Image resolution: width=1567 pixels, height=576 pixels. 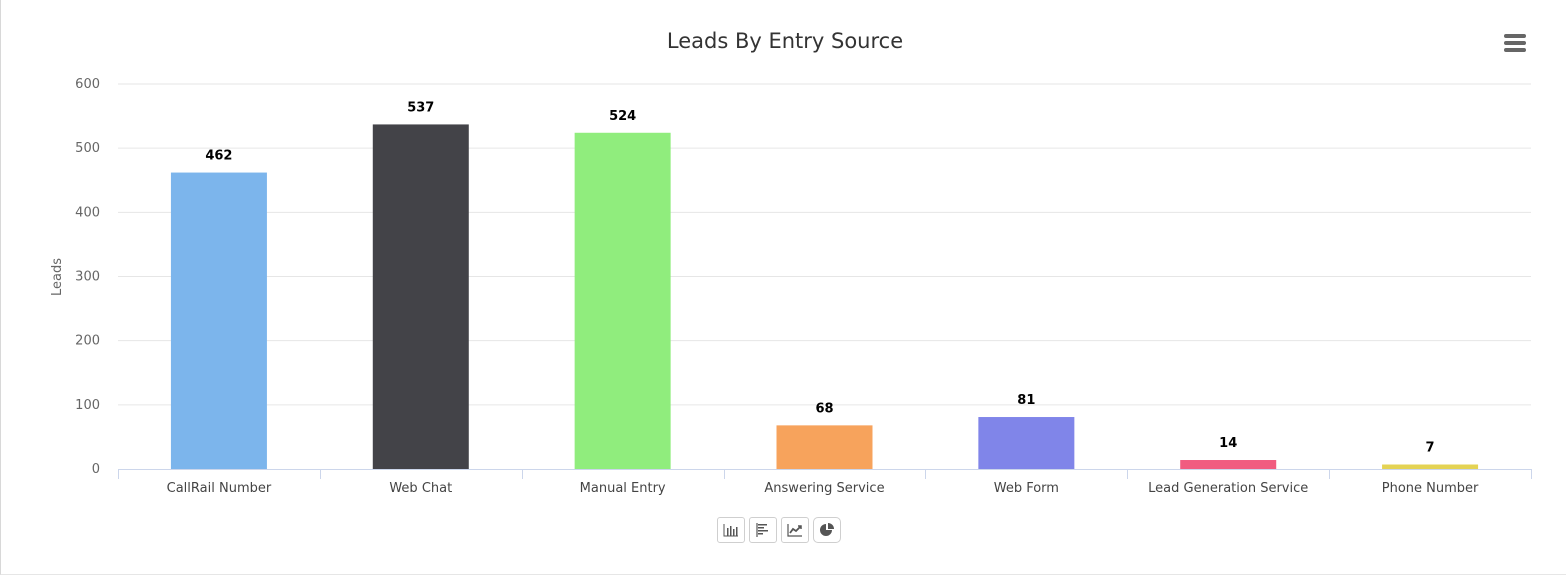 I want to click on data-label: 68, so click(x=824, y=408).